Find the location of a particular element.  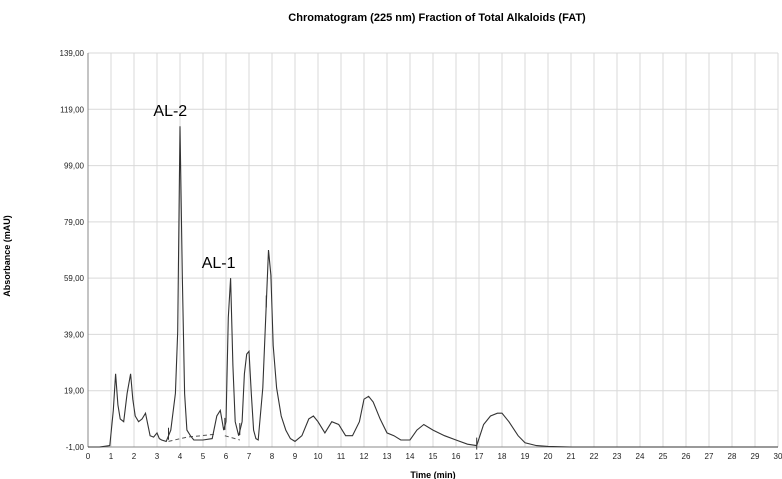

x-tick-label: 29 is located at coordinates (755, 456).